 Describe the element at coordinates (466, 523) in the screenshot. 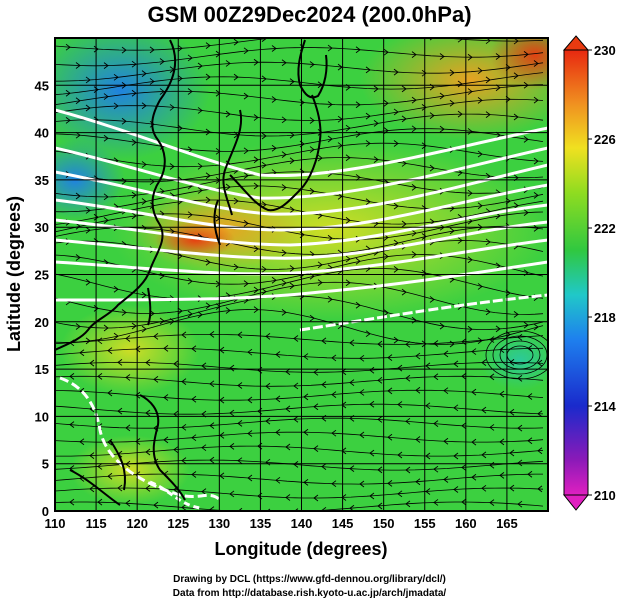

I see `x-tick-label: 160` at that location.